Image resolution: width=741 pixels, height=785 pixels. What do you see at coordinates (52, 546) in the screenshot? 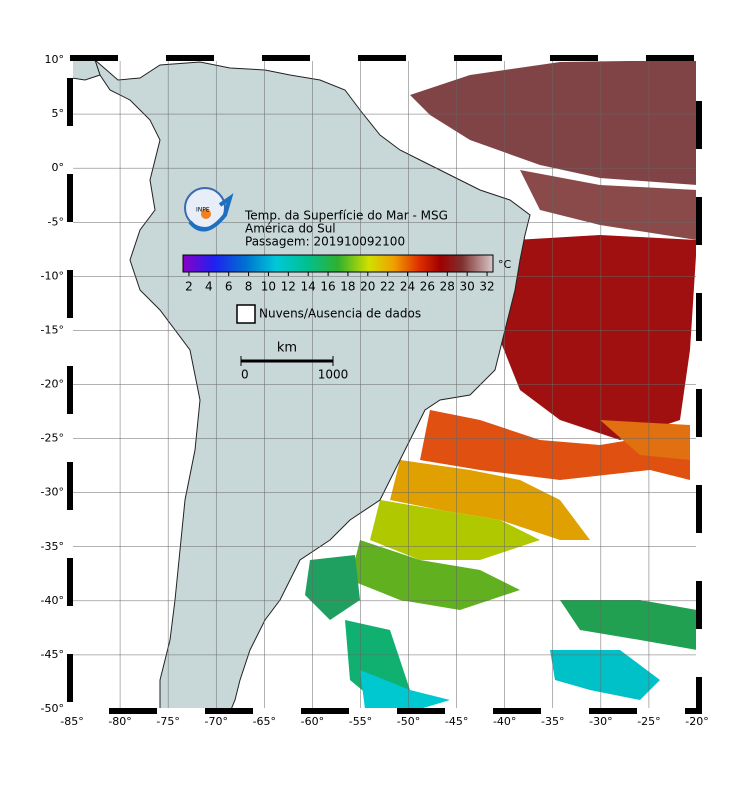
I see `y-tick-label: -35°` at bounding box center [52, 546].